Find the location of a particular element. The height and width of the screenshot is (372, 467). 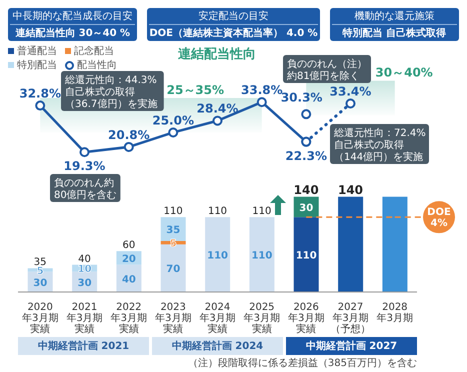

x-tick-label: 2026年3月期実績 is located at coordinates (306, 318).